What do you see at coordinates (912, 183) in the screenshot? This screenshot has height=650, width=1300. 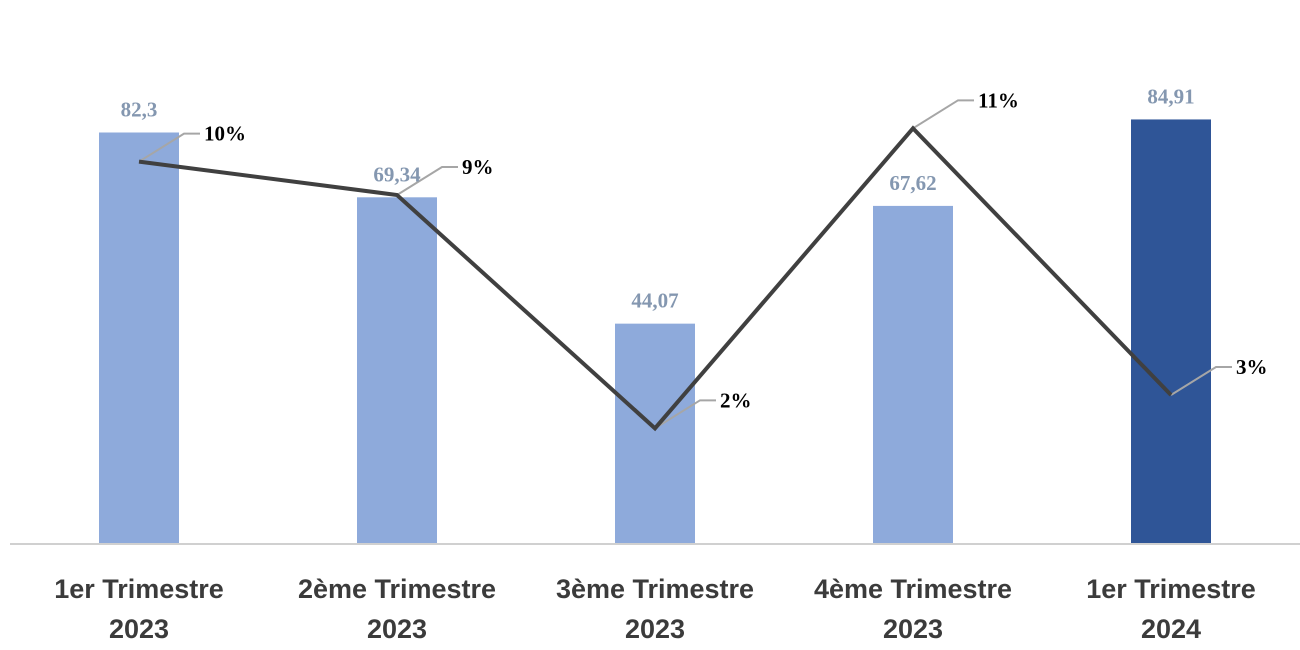 I see `bar-value-label-4: 67,62` at bounding box center [912, 183].